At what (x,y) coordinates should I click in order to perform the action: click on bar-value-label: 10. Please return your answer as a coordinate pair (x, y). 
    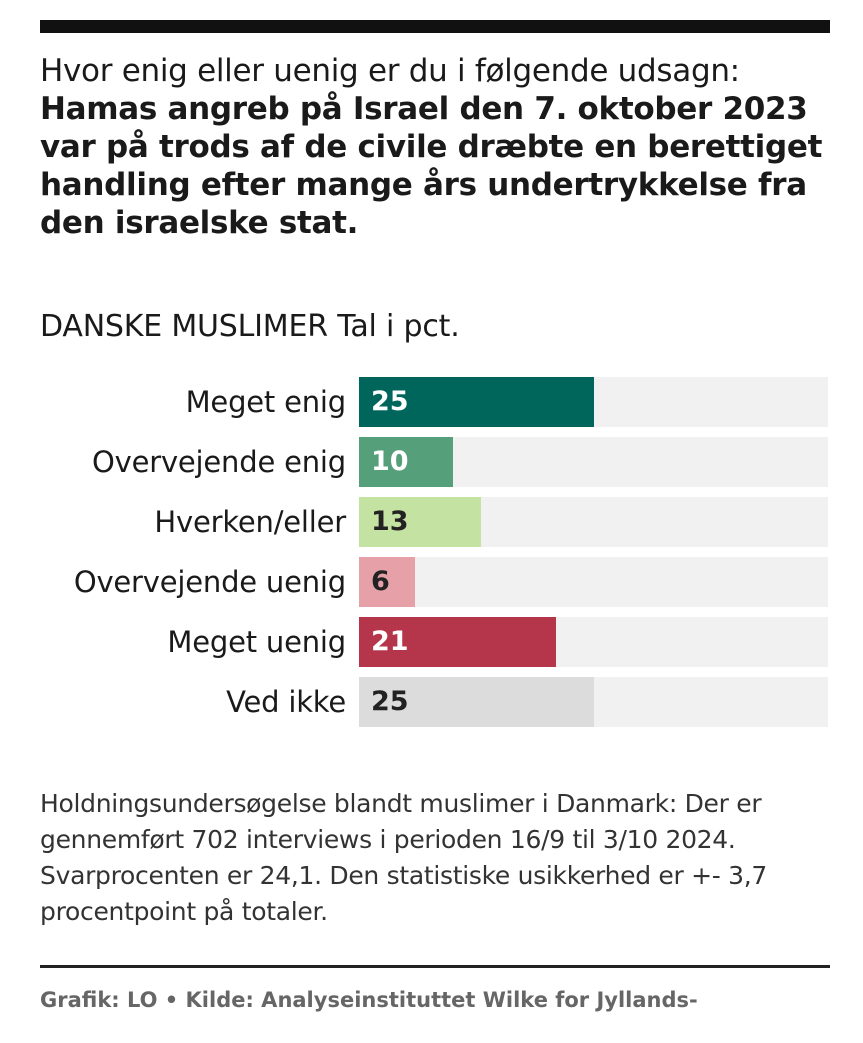
    Looking at the image, I should click on (390, 461).